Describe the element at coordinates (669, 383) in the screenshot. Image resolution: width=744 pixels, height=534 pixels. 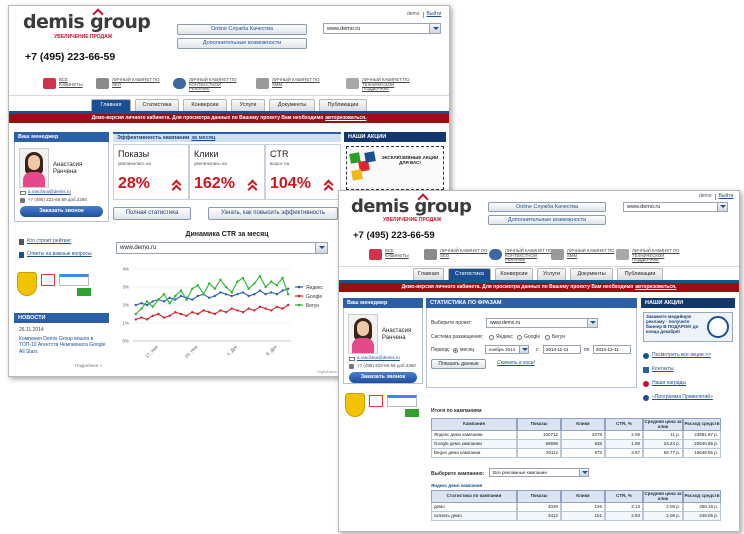
I see `promo-link: Наши награды` at that location.